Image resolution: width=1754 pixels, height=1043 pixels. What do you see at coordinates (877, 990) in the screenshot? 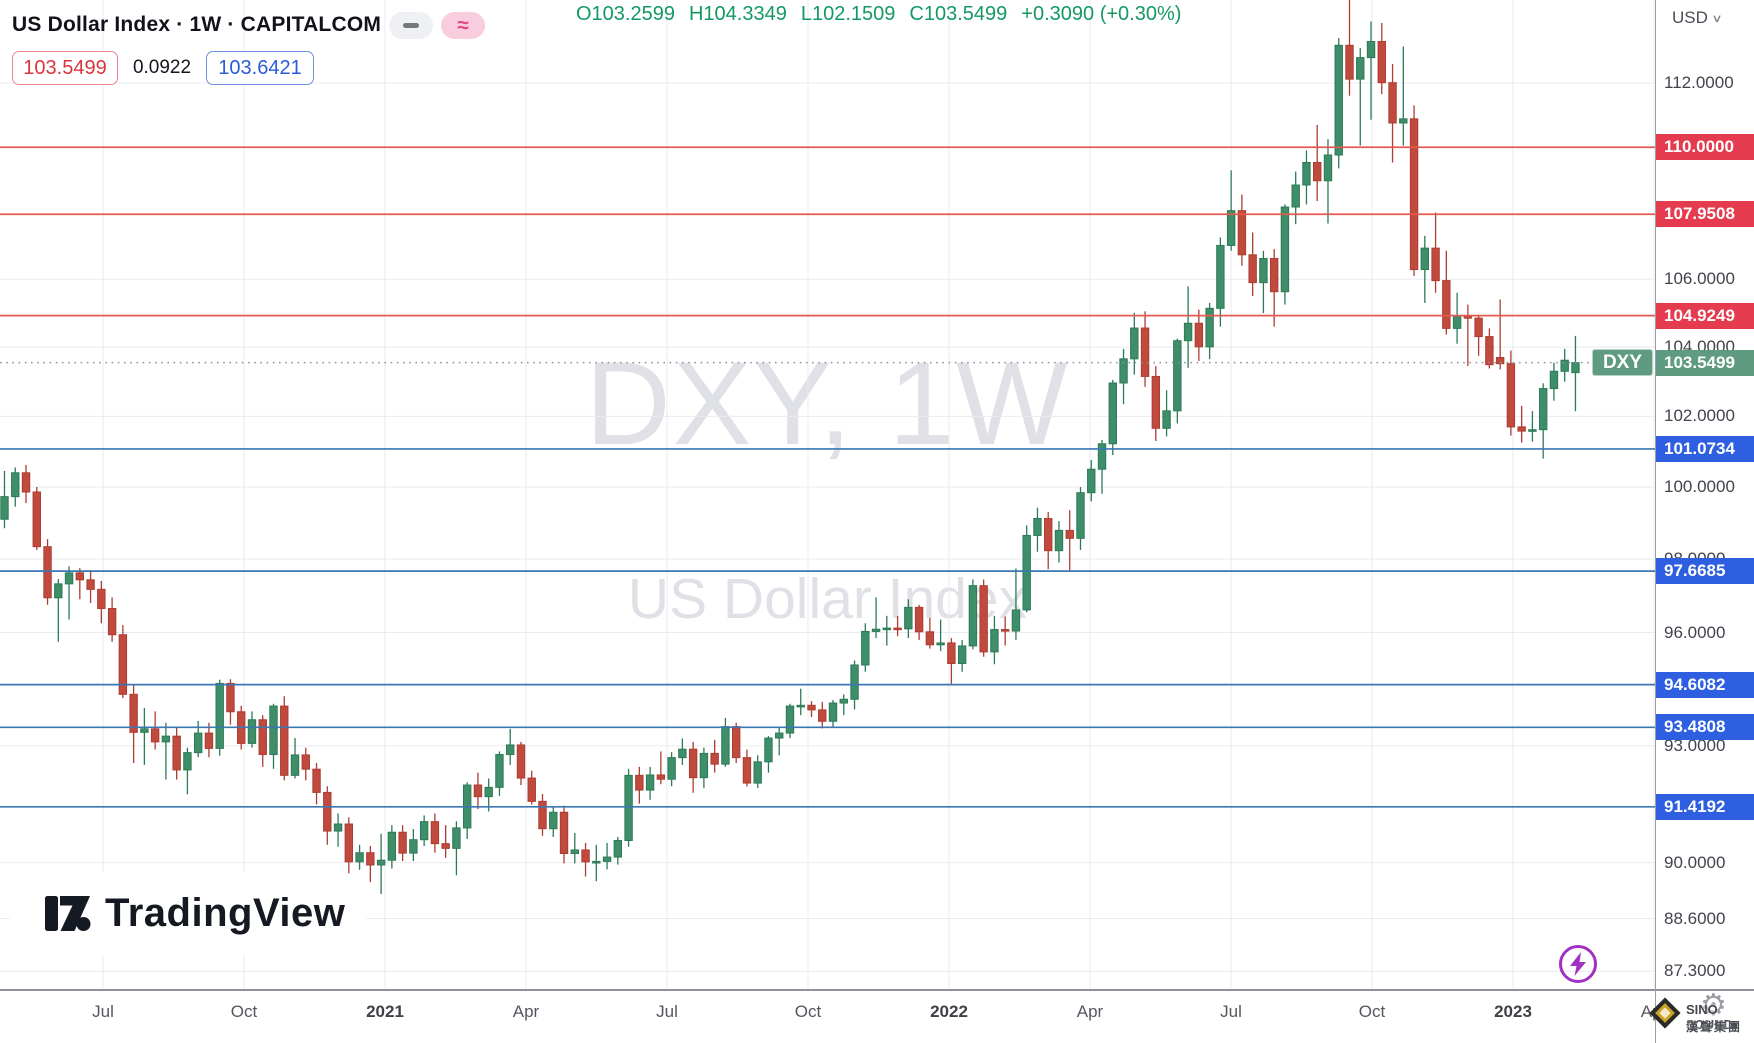
I see `time-axis-border` at bounding box center [877, 990].